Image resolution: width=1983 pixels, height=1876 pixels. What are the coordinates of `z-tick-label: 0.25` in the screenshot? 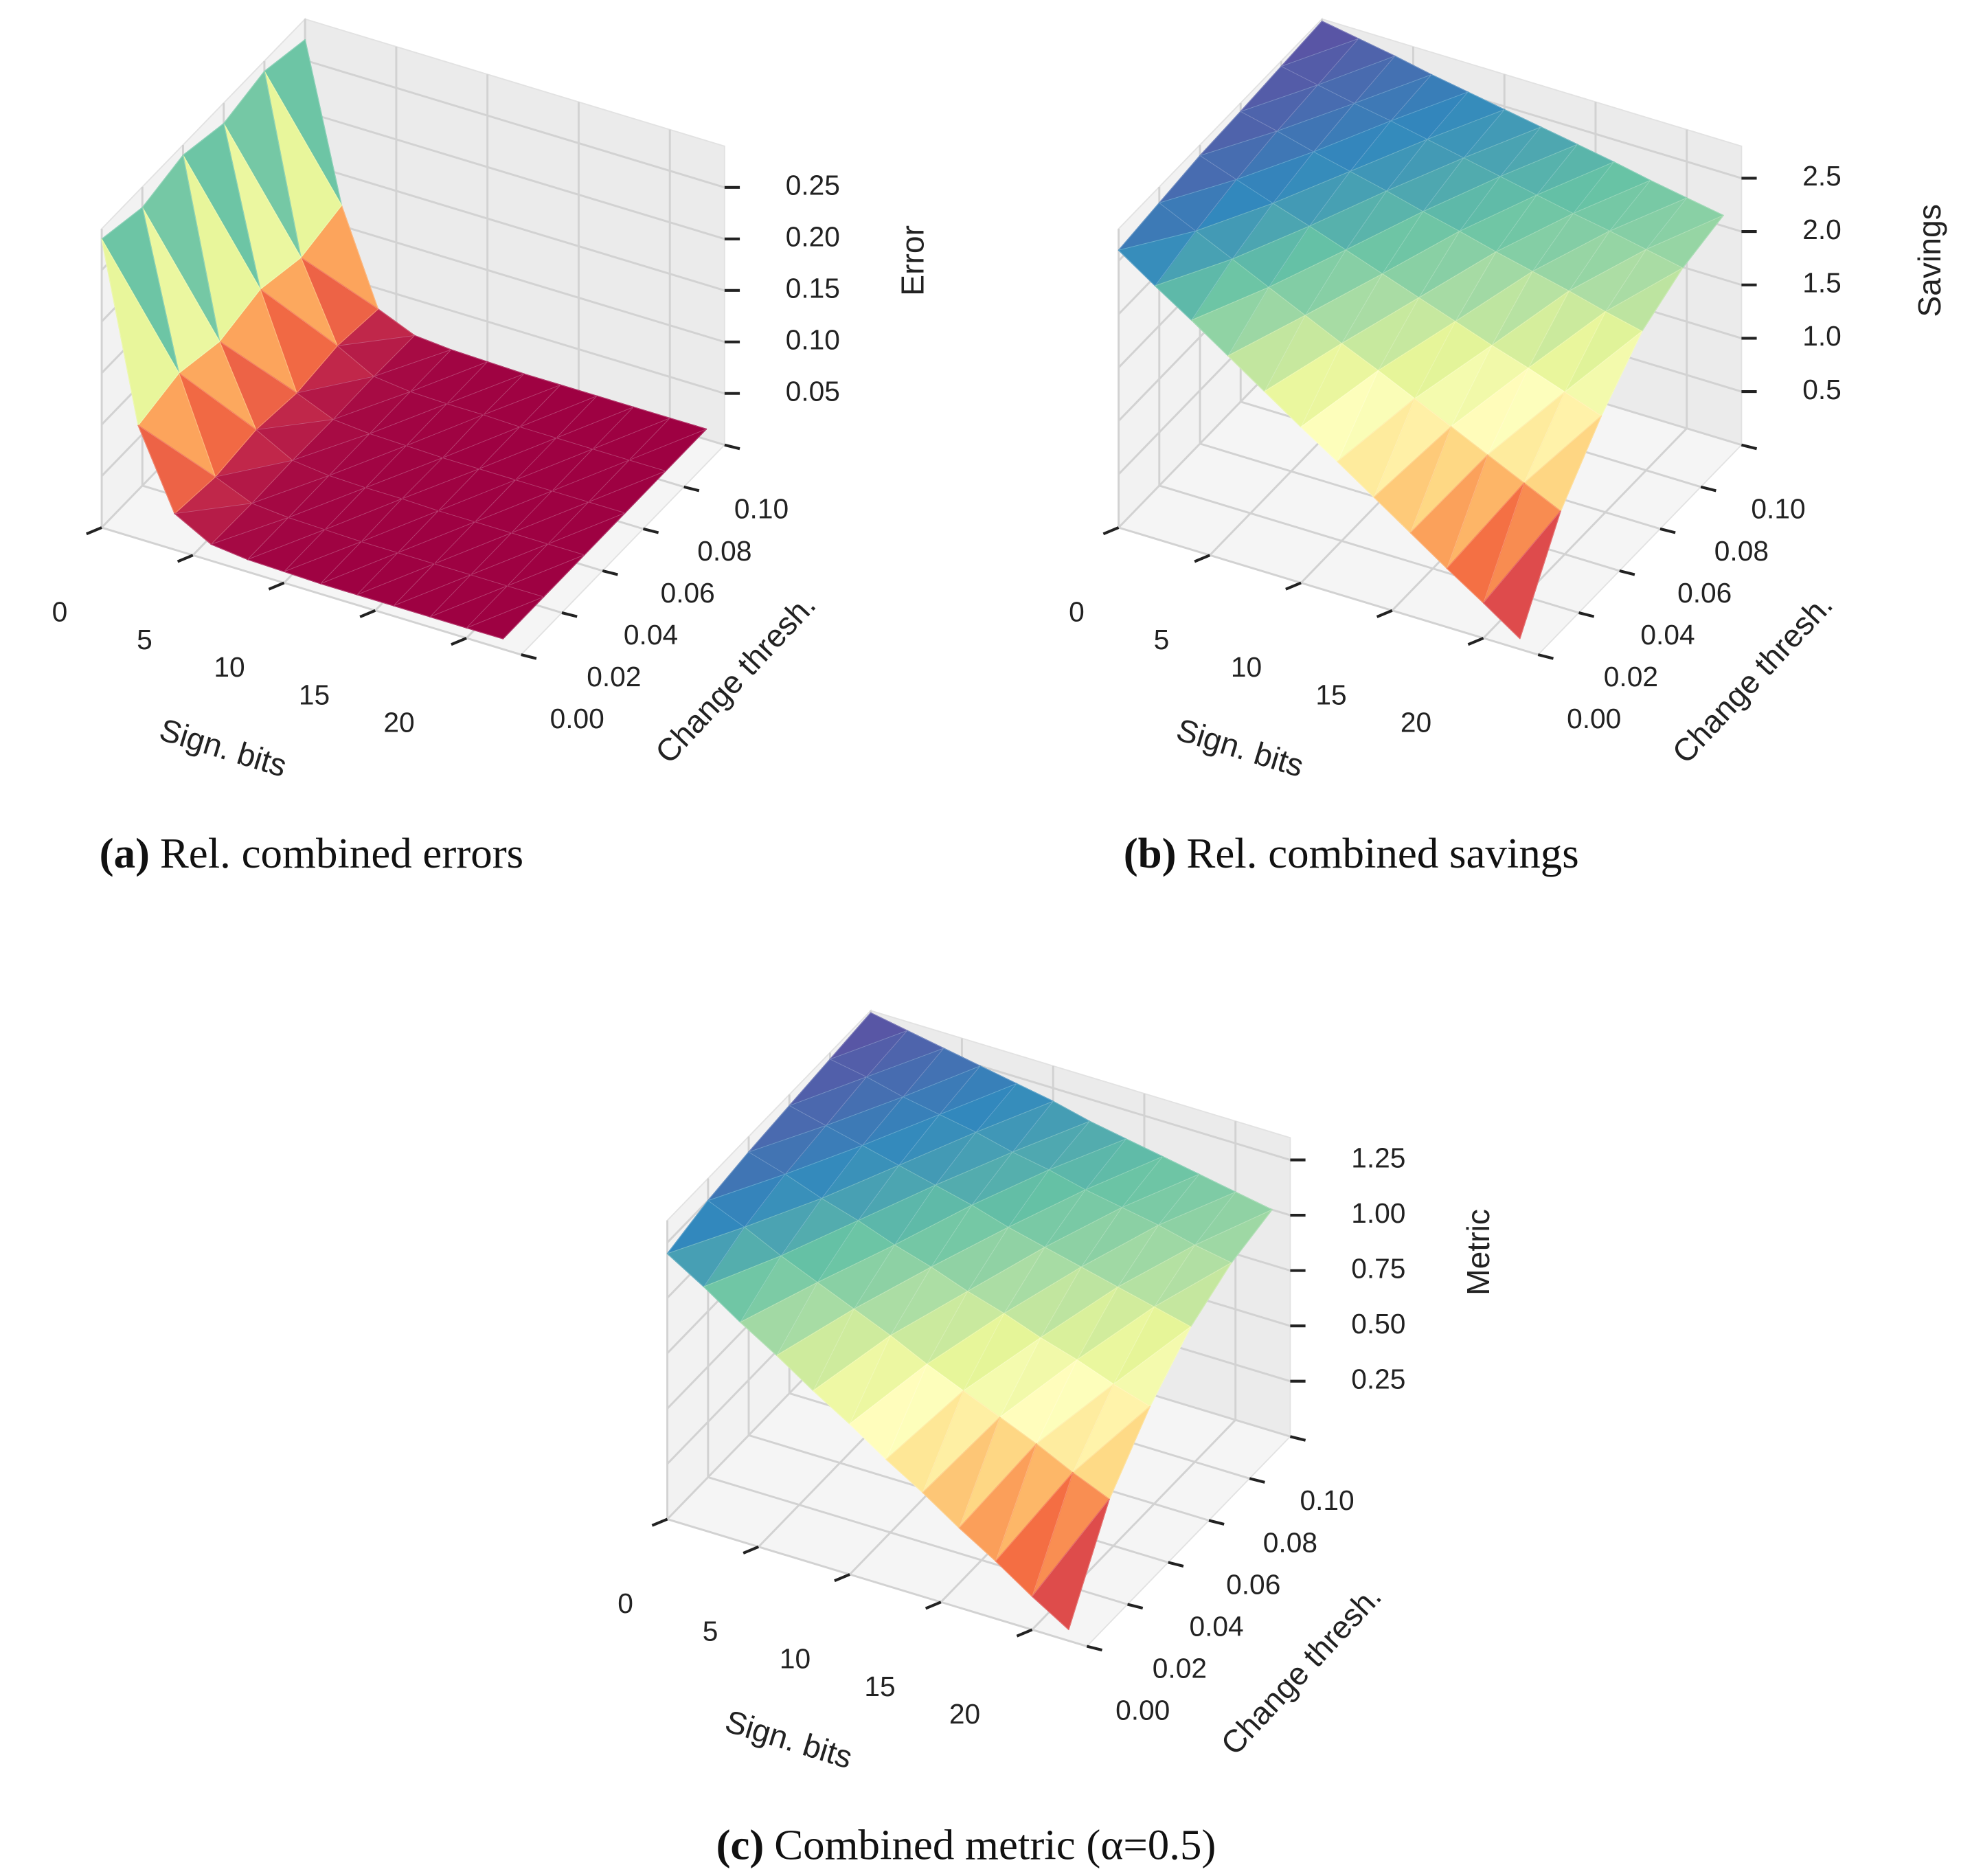 It's located at (1378, 1378).